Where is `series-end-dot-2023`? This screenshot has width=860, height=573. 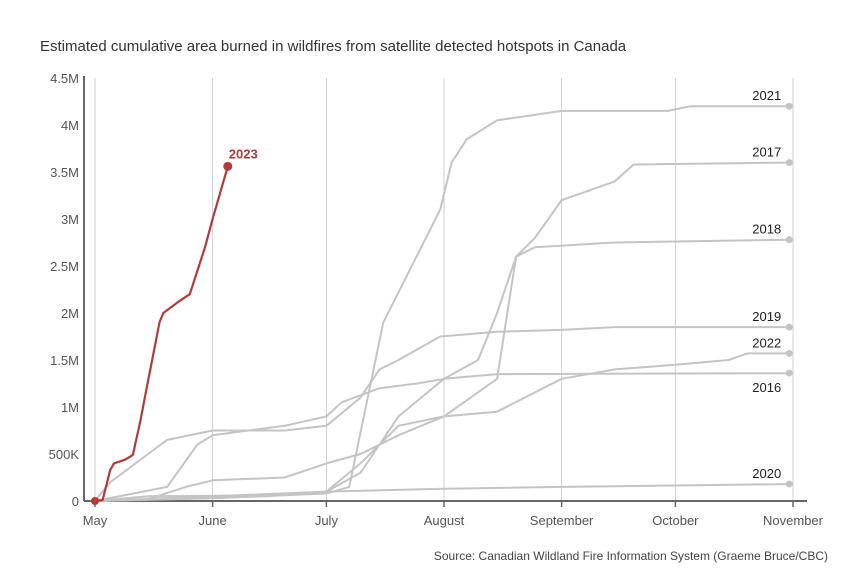
series-end-dot-2023 is located at coordinates (228, 166).